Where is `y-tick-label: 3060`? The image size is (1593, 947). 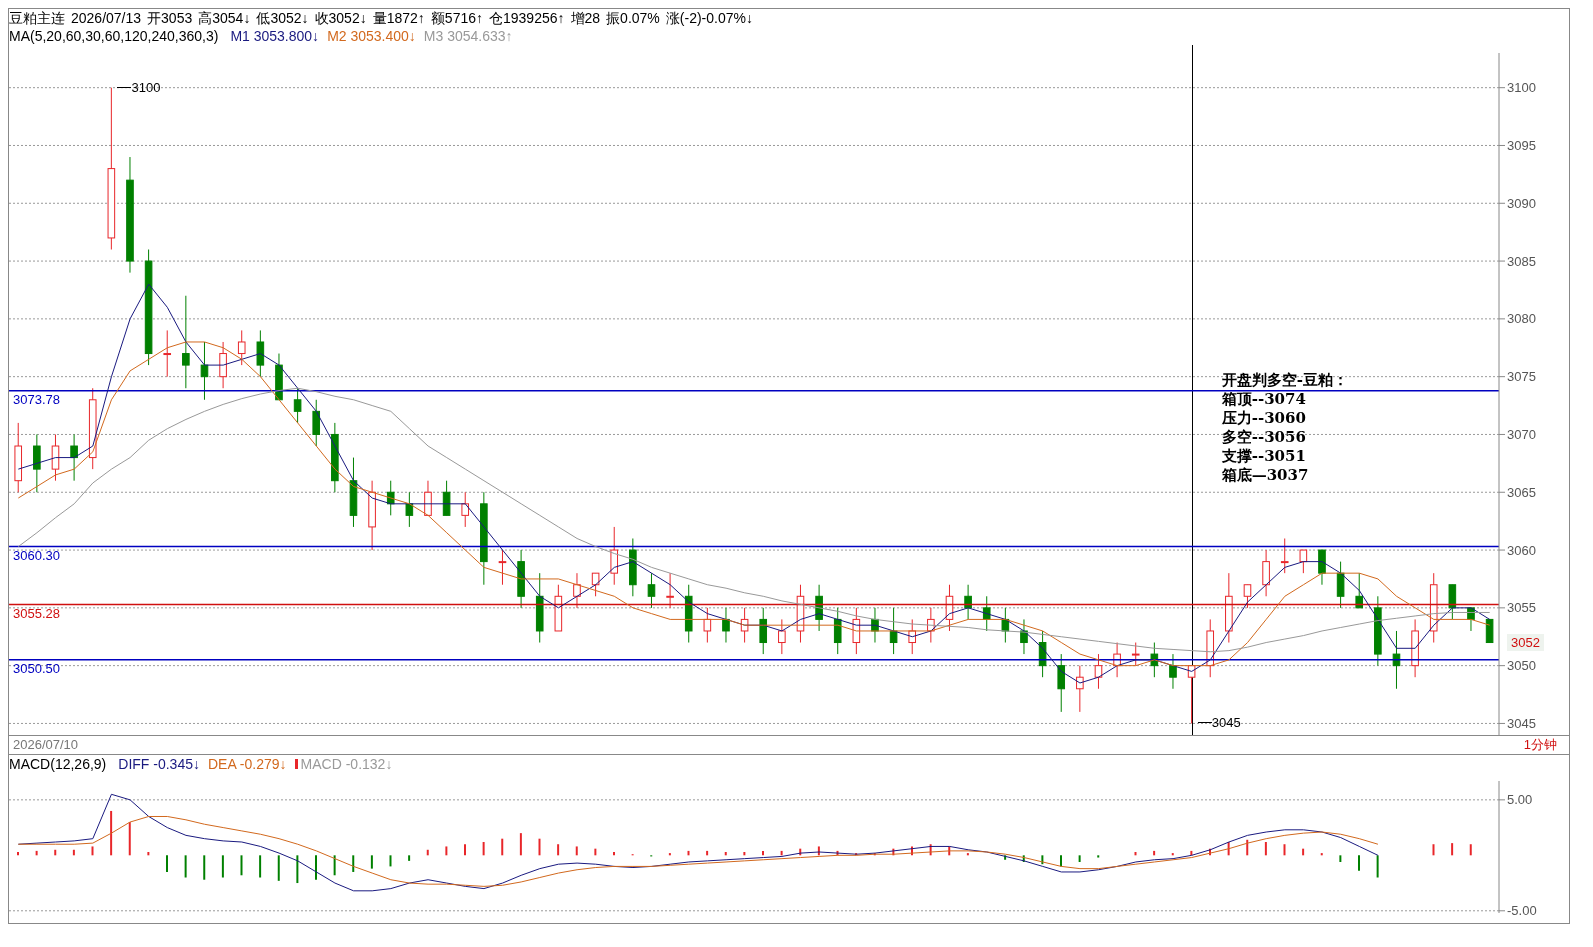
y-tick-label: 3060 is located at coordinates (1521, 550).